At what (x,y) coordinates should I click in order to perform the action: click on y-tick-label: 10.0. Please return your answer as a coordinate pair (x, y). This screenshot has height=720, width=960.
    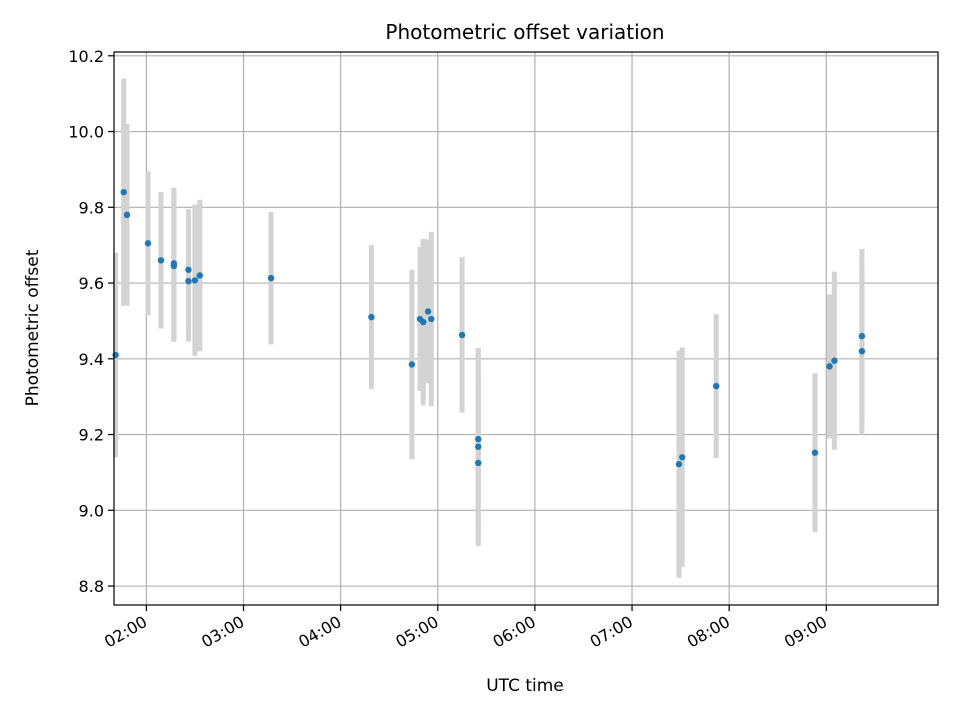
    Looking at the image, I should click on (86, 132).